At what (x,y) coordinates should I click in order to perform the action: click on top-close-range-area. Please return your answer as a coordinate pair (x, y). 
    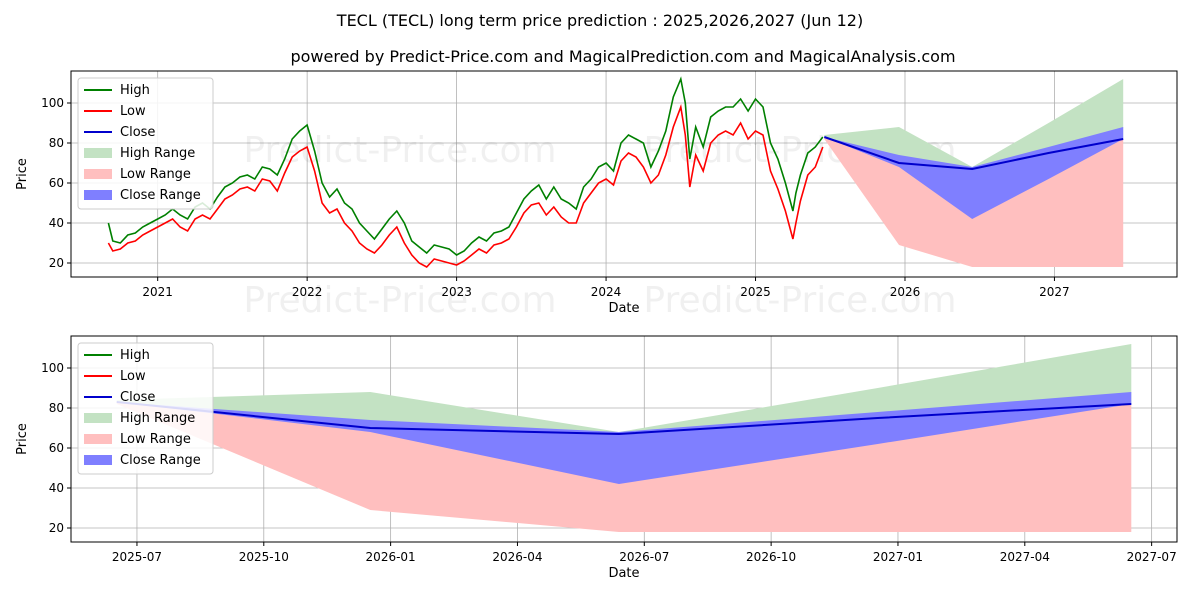
    Looking at the image, I should click on (974, 173).